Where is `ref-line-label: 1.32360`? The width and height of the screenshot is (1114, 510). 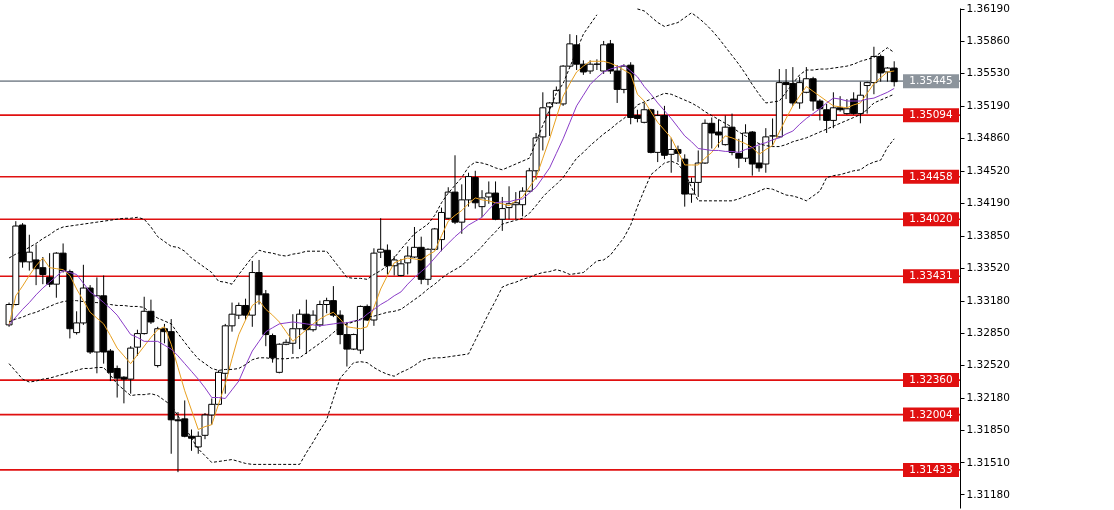 ref-line-label: 1.32360 is located at coordinates (931, 379).